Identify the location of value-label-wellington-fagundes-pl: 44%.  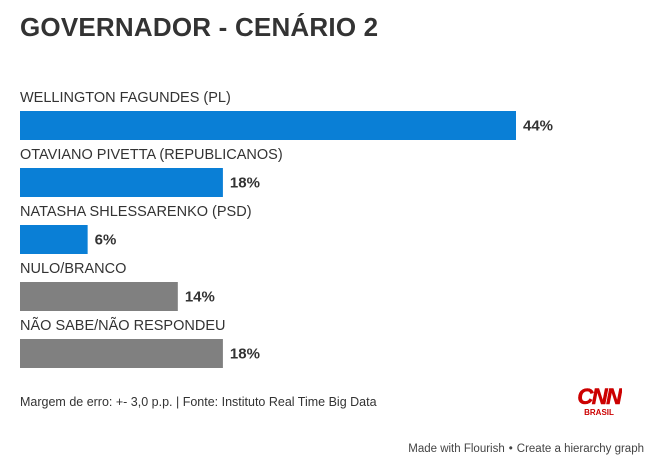
(538, 126).